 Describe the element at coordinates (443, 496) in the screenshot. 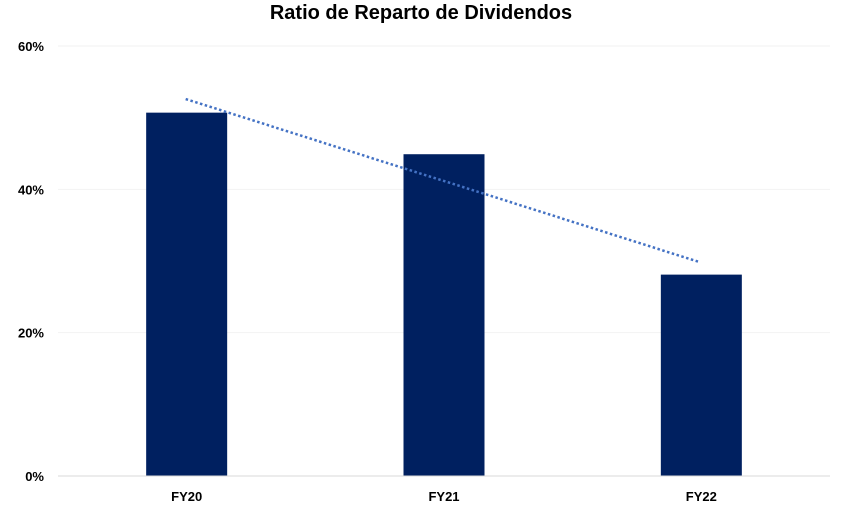

I see `x-tick-label: FY21` at that location.